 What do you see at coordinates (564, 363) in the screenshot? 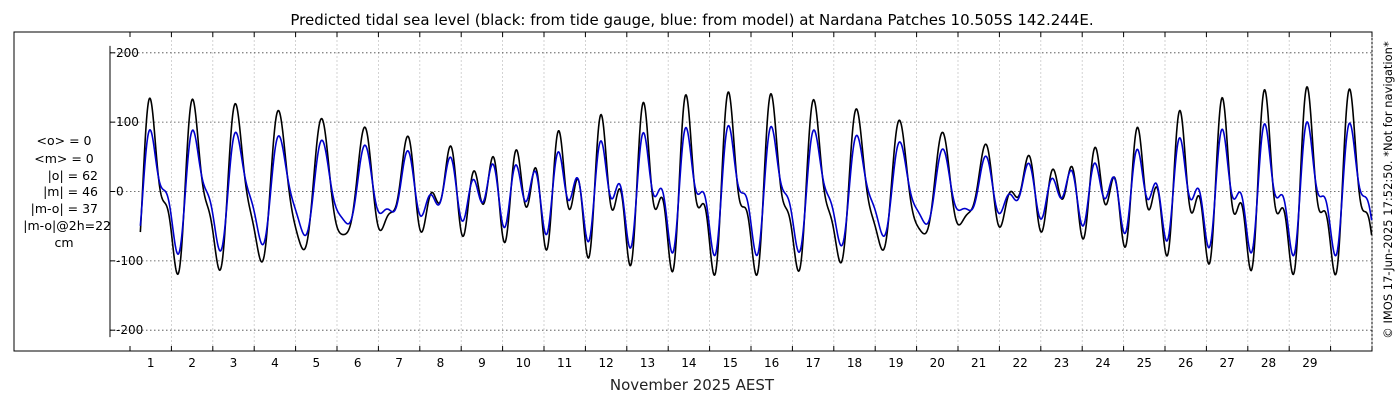
I see `x-tick-label: 11` at bounding box center [564, 363].